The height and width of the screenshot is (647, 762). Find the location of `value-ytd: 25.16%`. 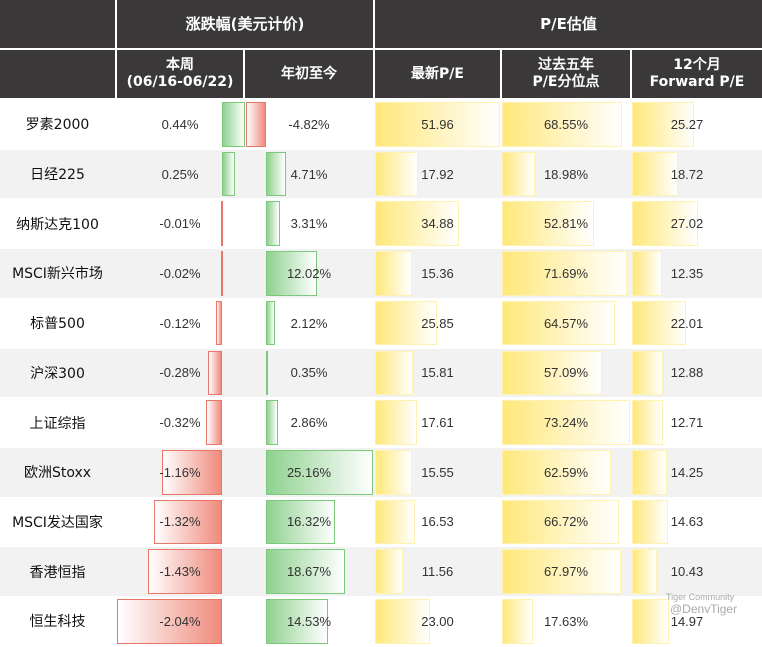

value-ytd: 25.16% is located at coordinates (309, 472).